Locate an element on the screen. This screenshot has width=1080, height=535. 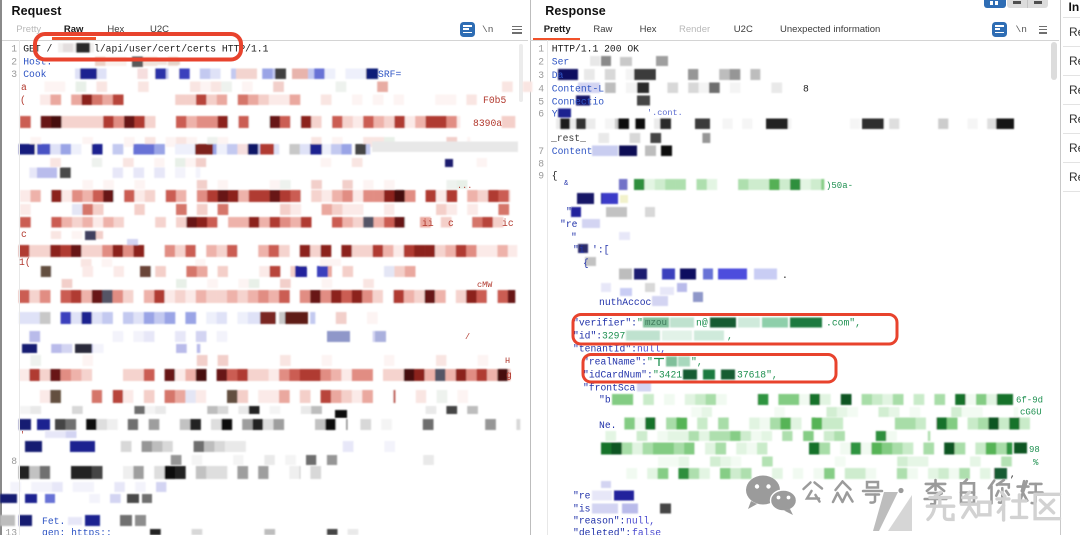
svg-text: Da is located at coordinates (558, 75).